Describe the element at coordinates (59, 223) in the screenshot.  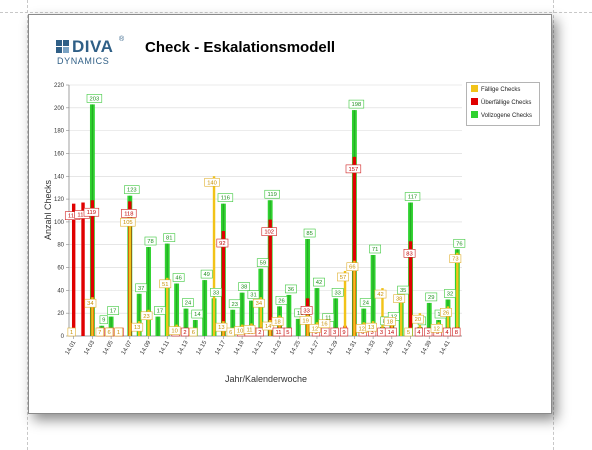
I see `y-tick-label: 100` at that location.